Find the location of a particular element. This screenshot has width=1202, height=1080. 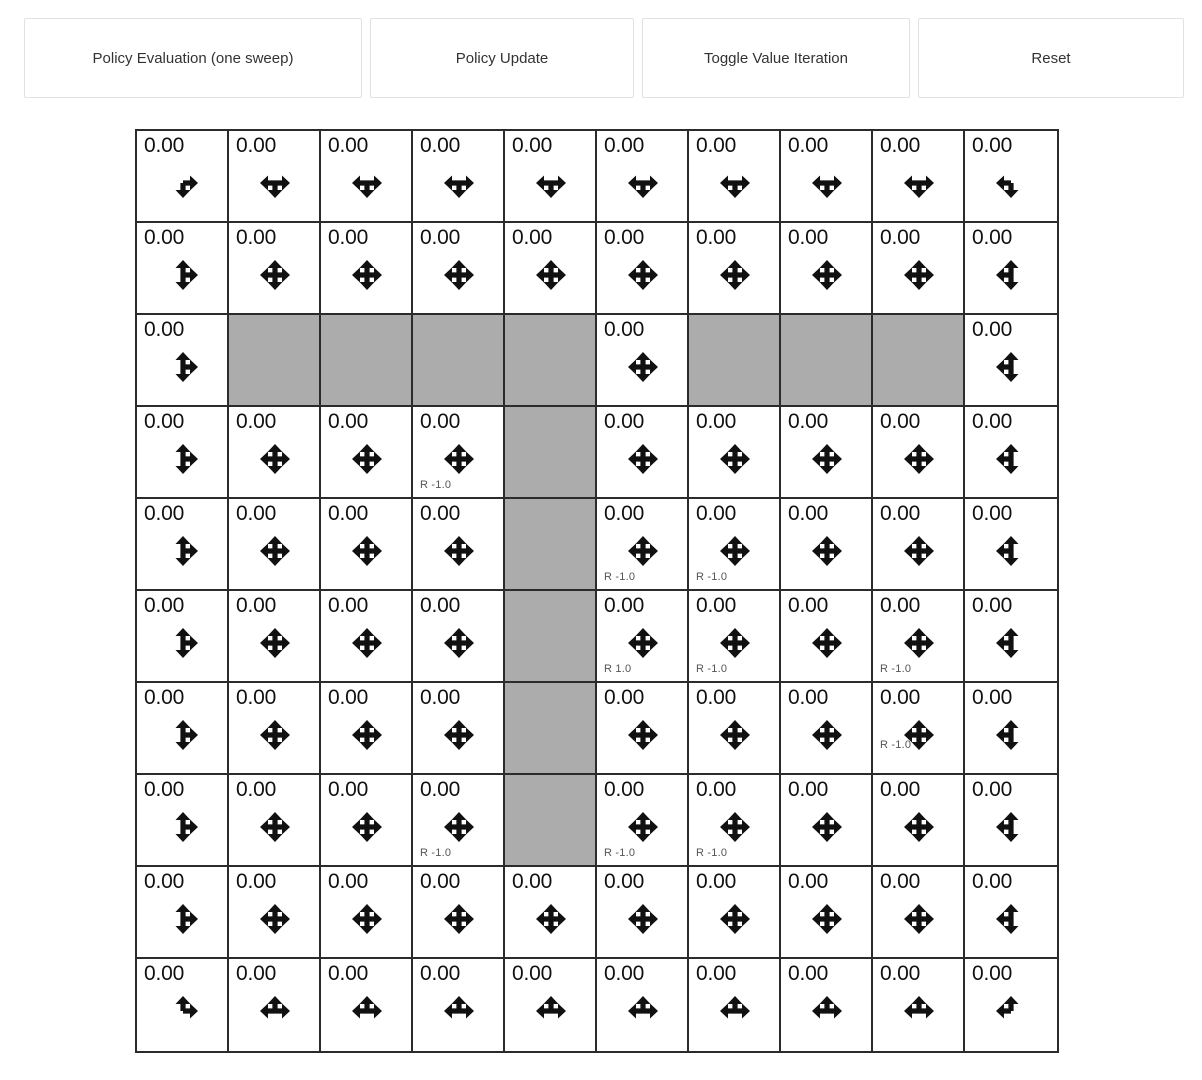

reset-button: Reset is located at coordinates (1051, 58).